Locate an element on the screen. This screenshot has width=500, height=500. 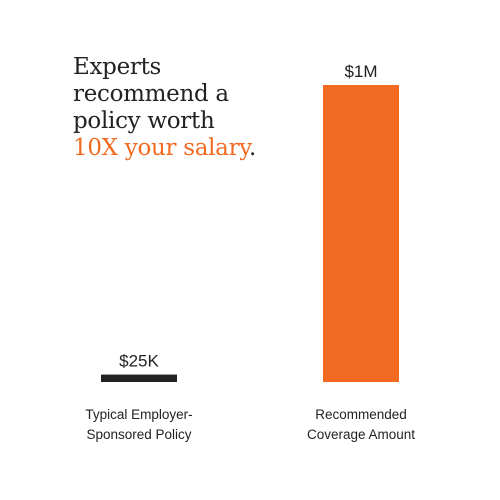
headline-line-3: policy worth is located at coordinates (144, 121).